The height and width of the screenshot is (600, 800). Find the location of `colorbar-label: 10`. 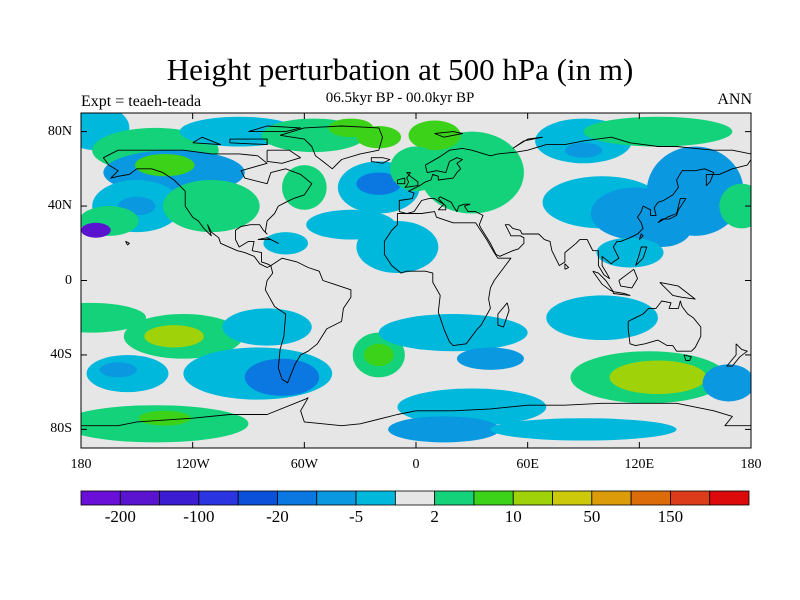

colorbar-label: 10 is located at coordinates (513, 516).